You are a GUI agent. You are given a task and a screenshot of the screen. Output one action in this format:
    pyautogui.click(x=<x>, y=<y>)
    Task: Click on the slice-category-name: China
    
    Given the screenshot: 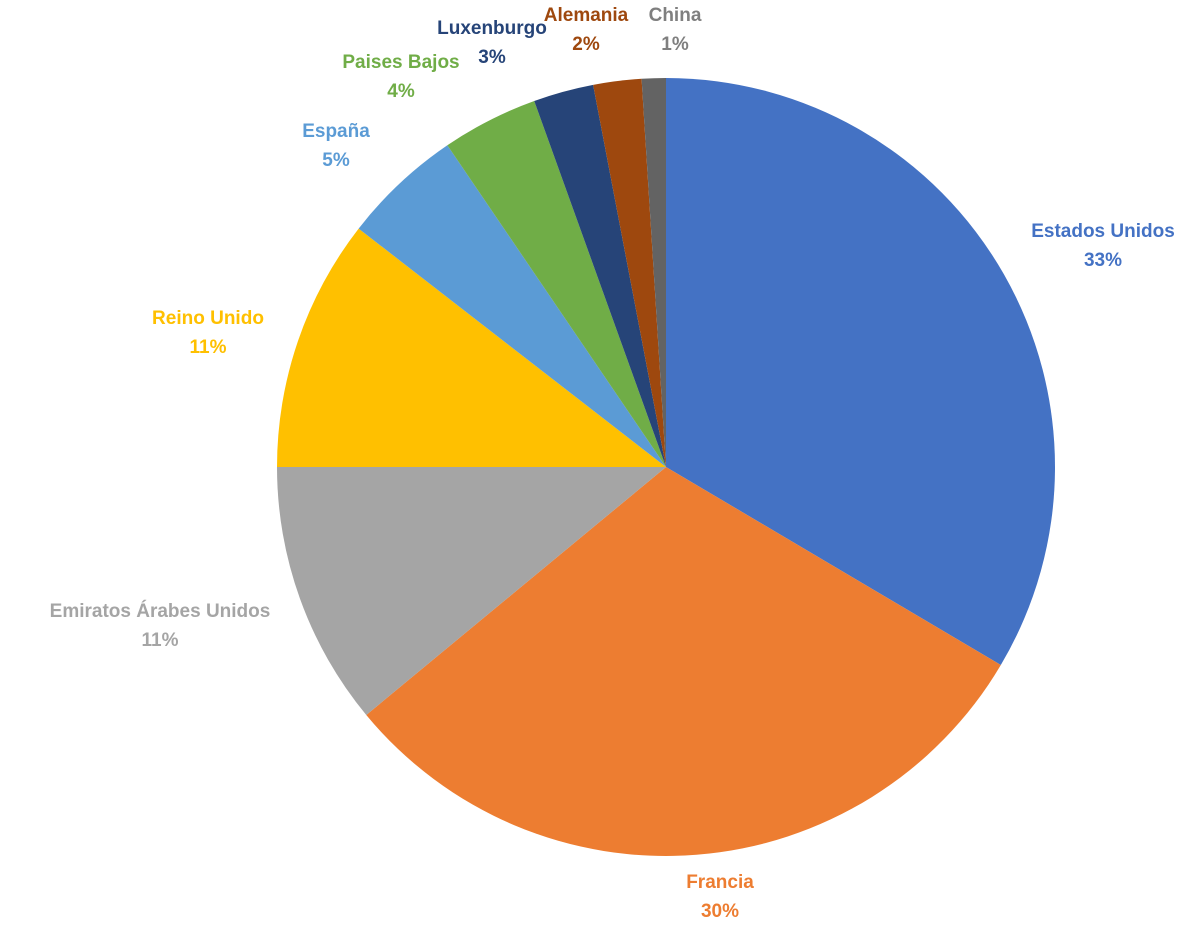 What is the action you would take?
    pyautogui.click(x=675, y=15)
    